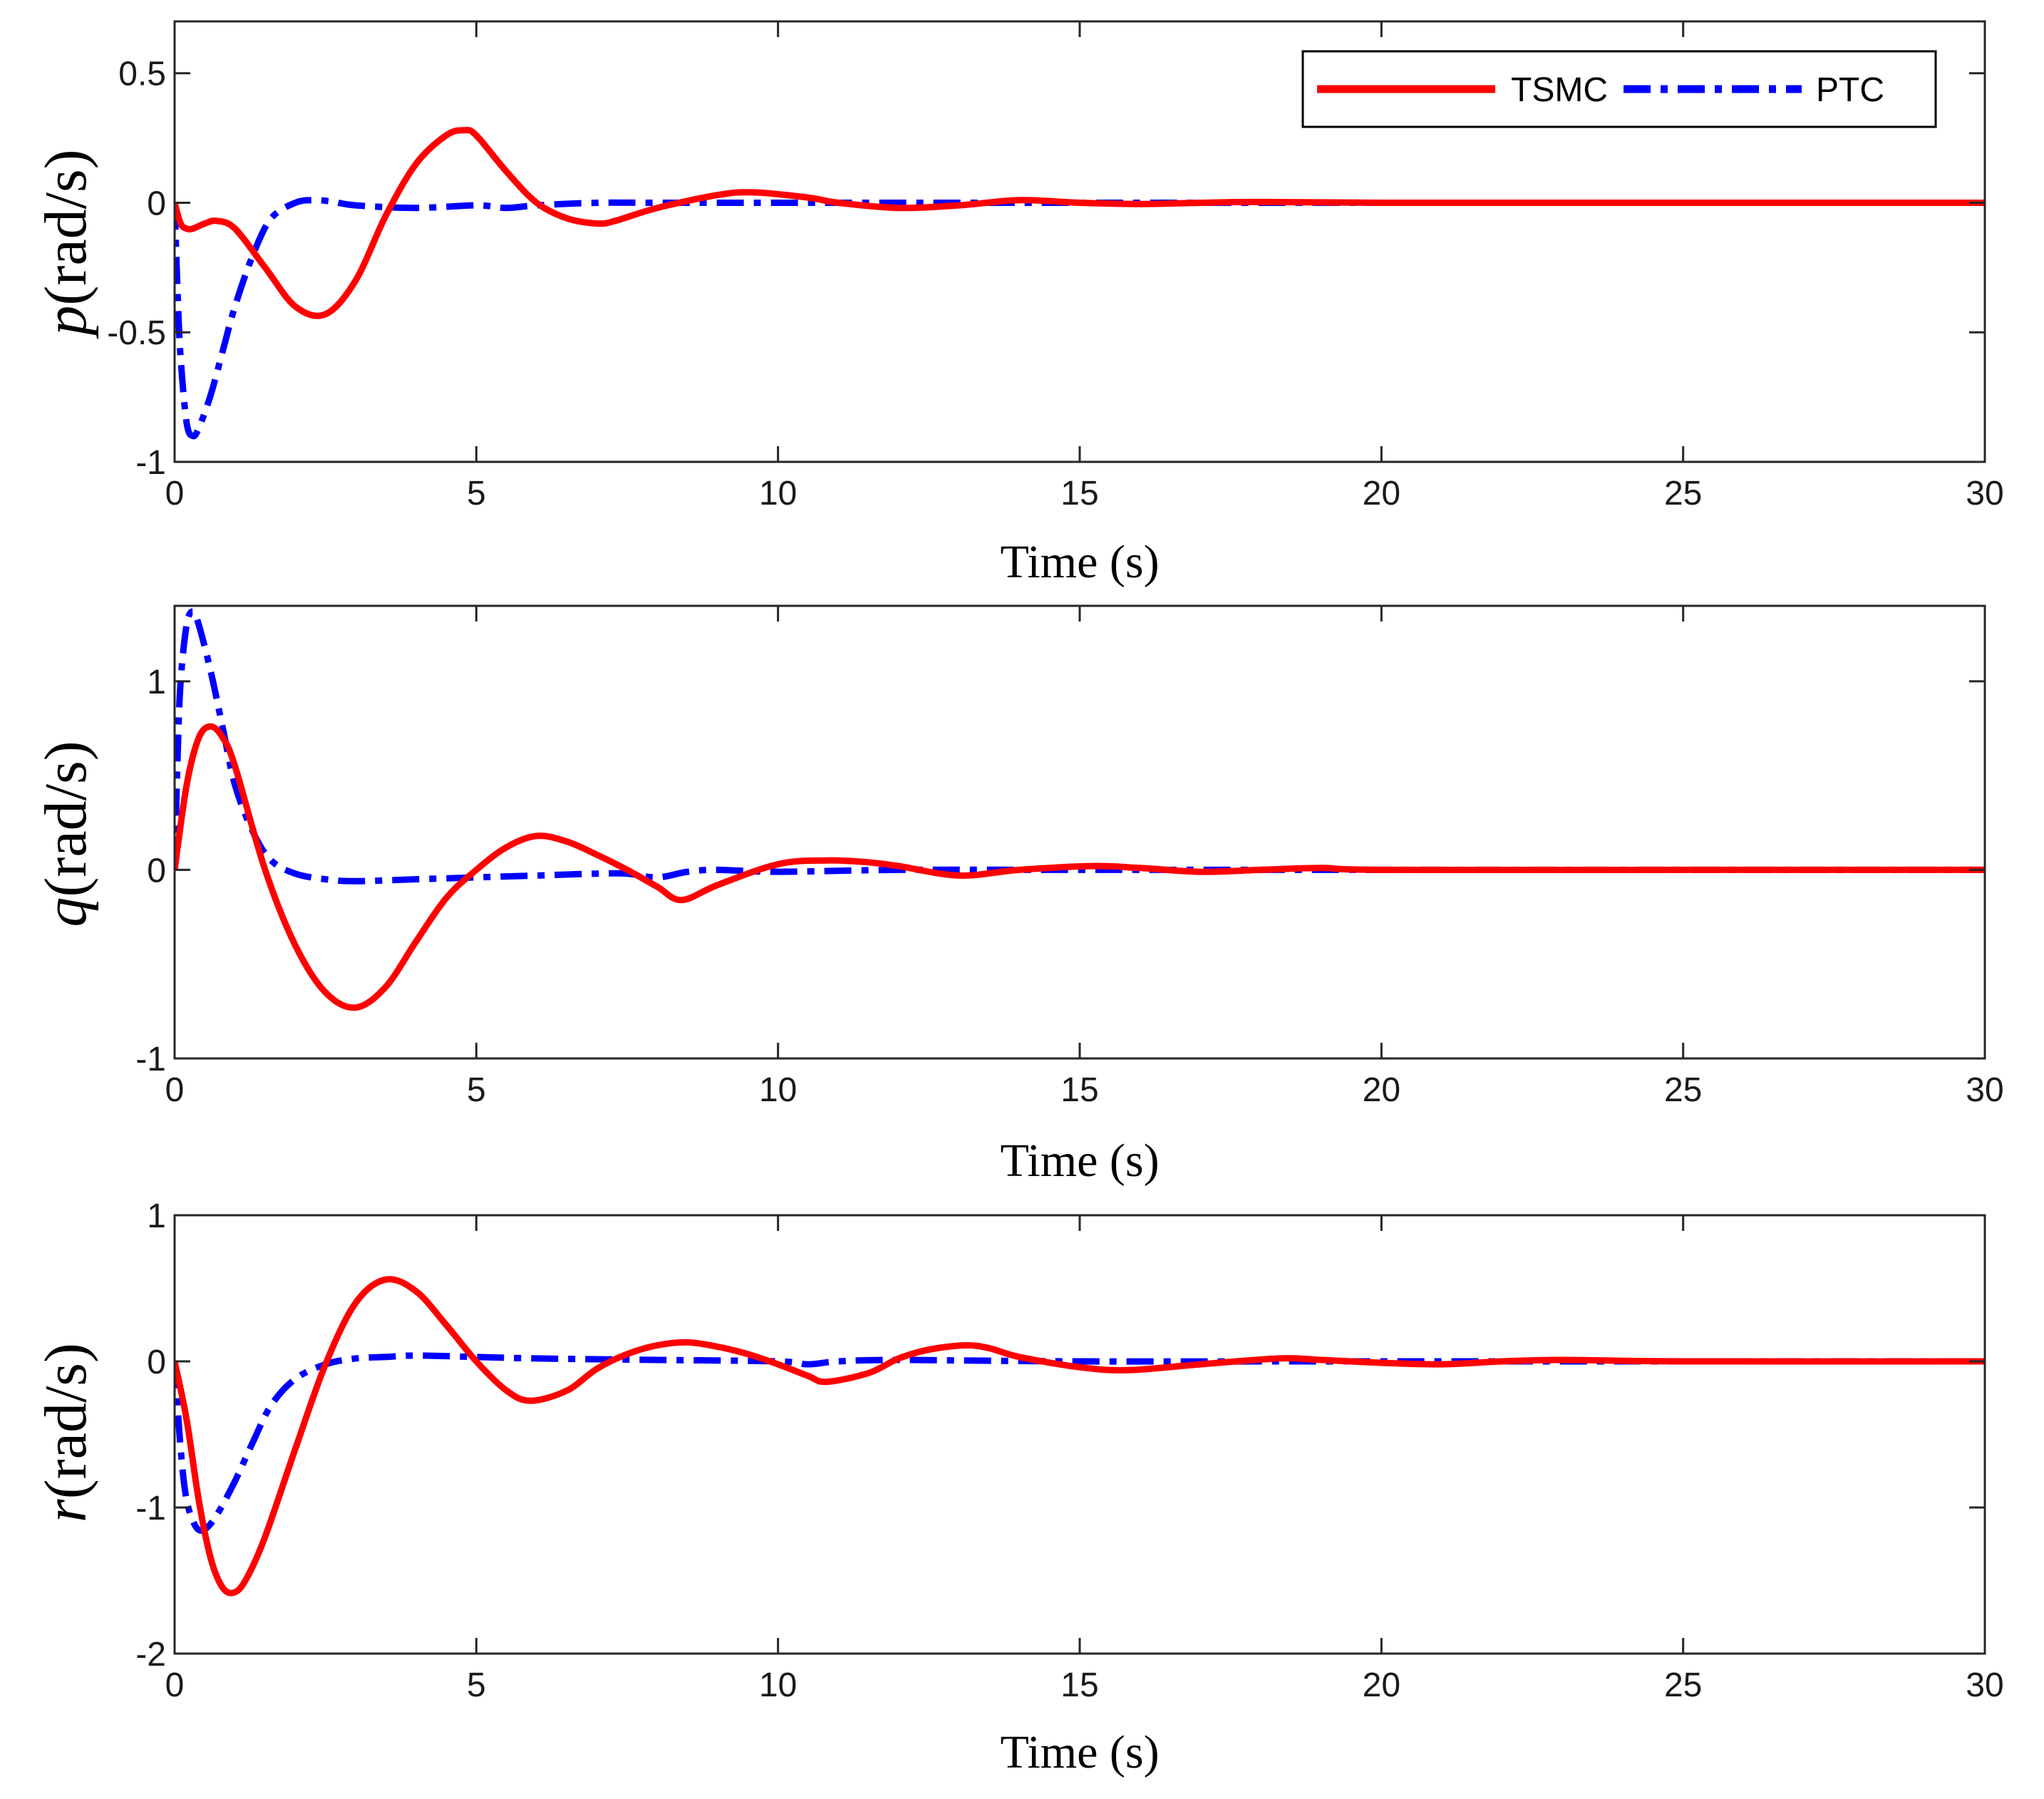 The height and width of the screenshot is (1799, 2044). Describe the element at coordinates (1079, 1090) in the screenshot. I see `x-tick-label-q-3: 15` at that location.